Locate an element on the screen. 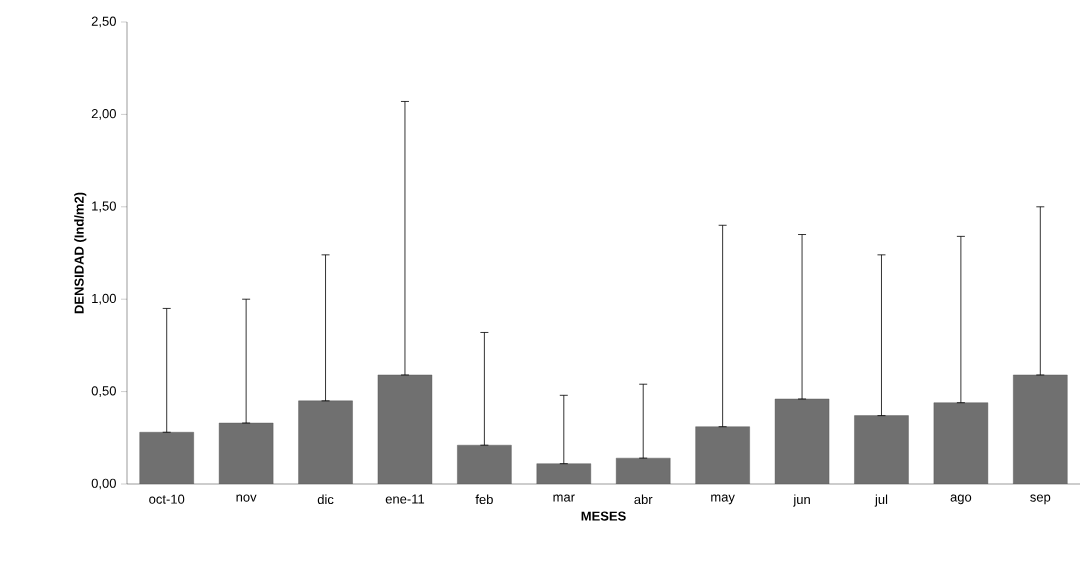  y-tick-label: 1,00 is located at coordinates (104, 299).